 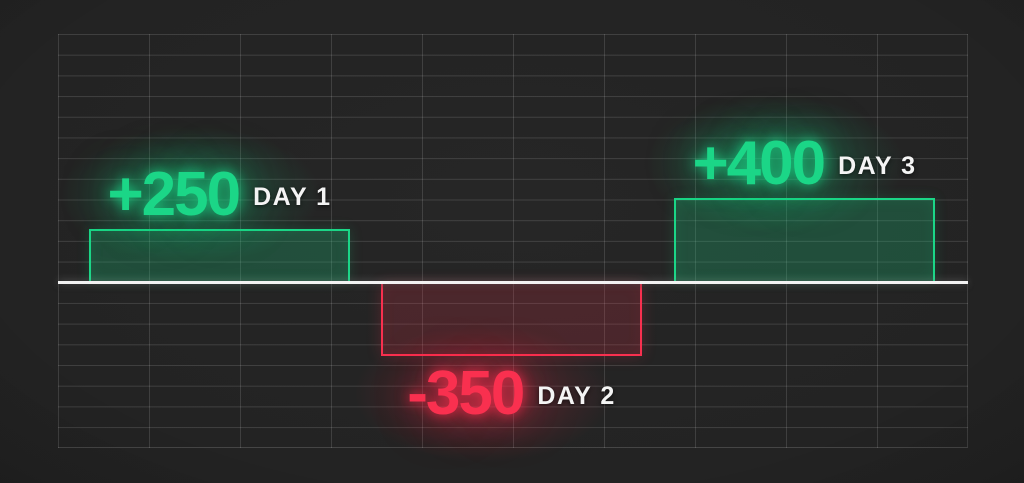 I want to click on bar-day3-positive, so click(x=804, y=239).